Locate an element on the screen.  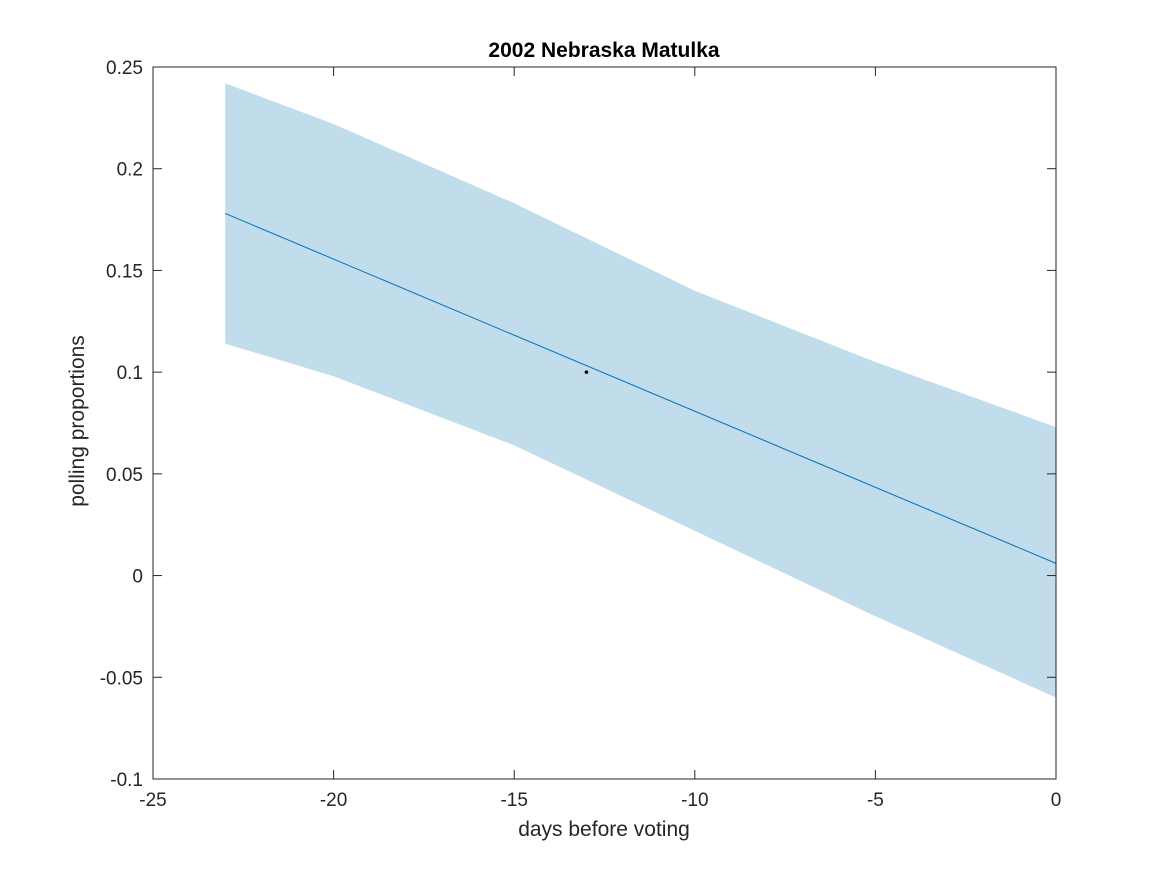
data-point-layer is located at coordinates (586, 372).